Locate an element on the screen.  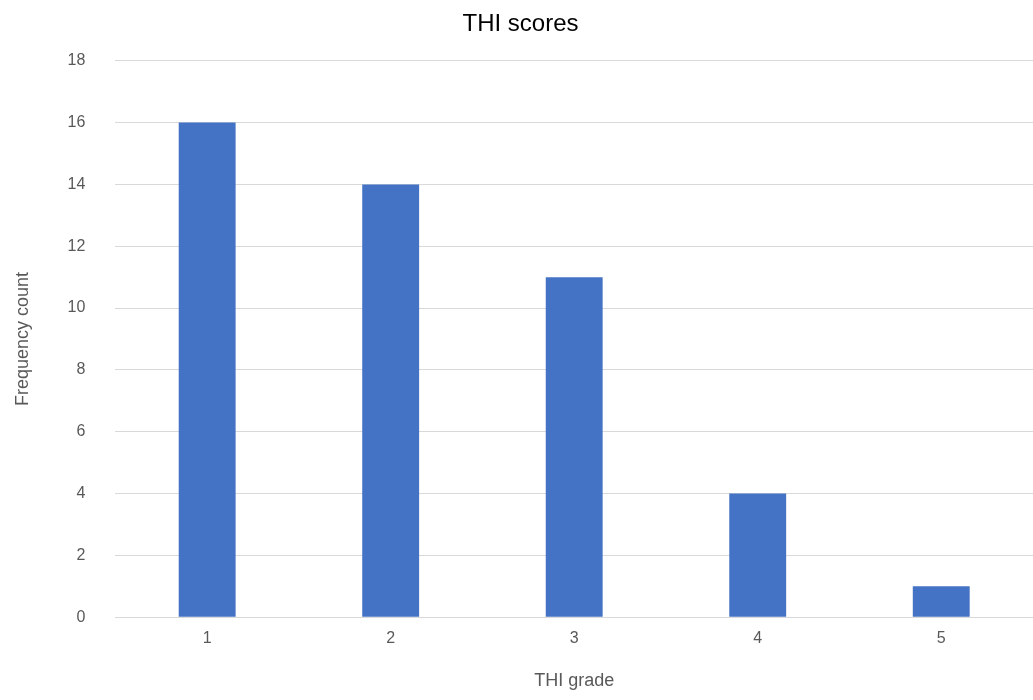
y-tick-label: 12 is located at coordinates (76, 245).